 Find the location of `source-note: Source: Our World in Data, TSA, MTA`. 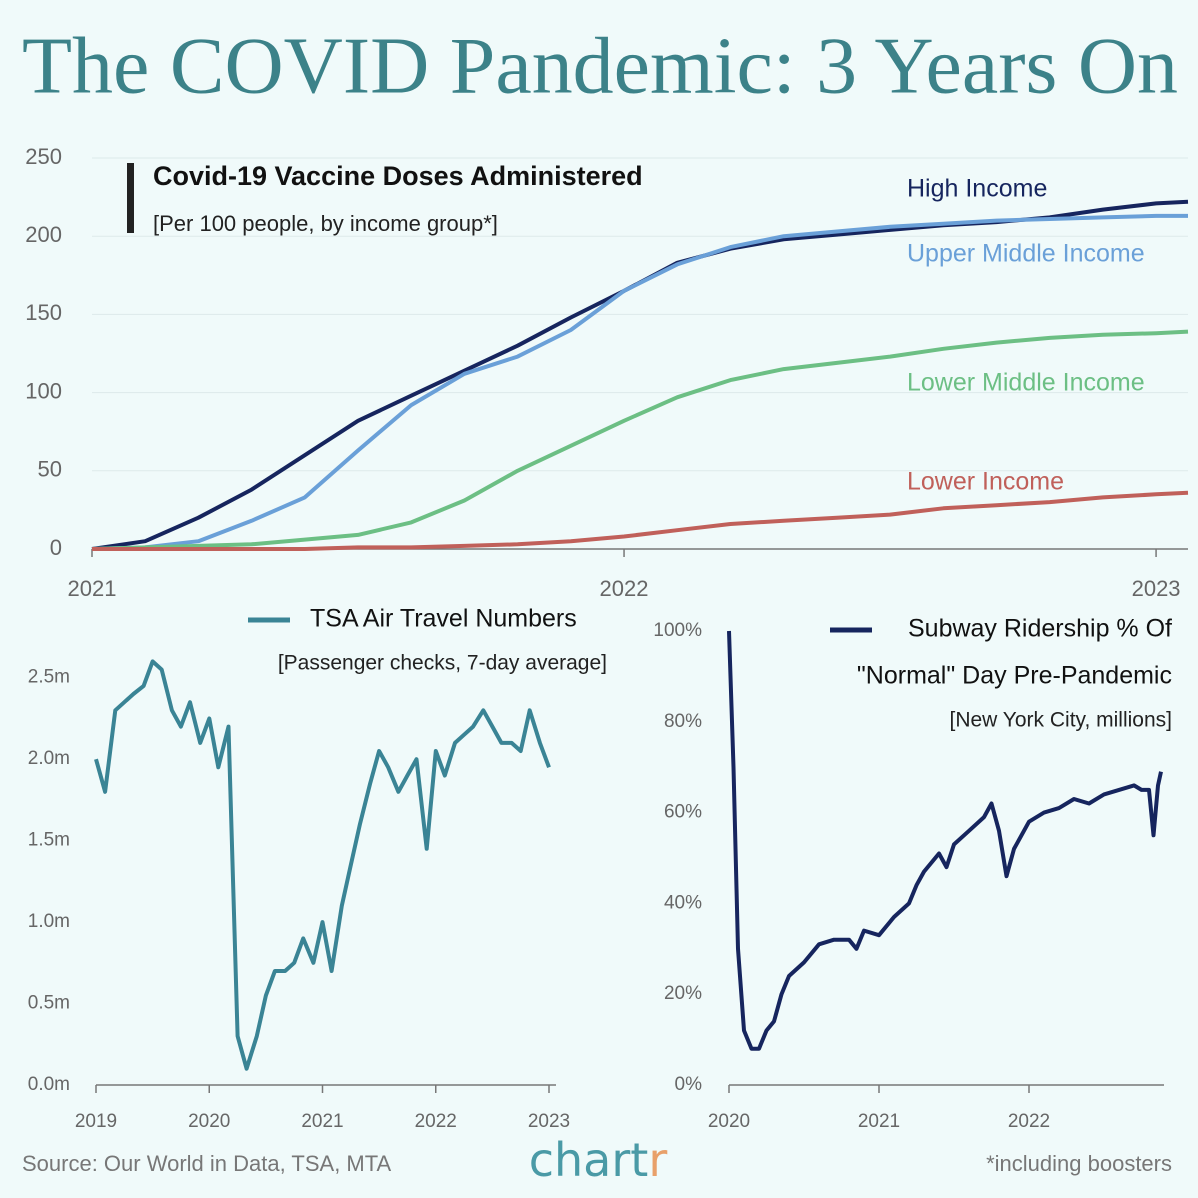

source-note: Source: Our World in Data, TSA, MTA is located at coordinates (207, 1163).